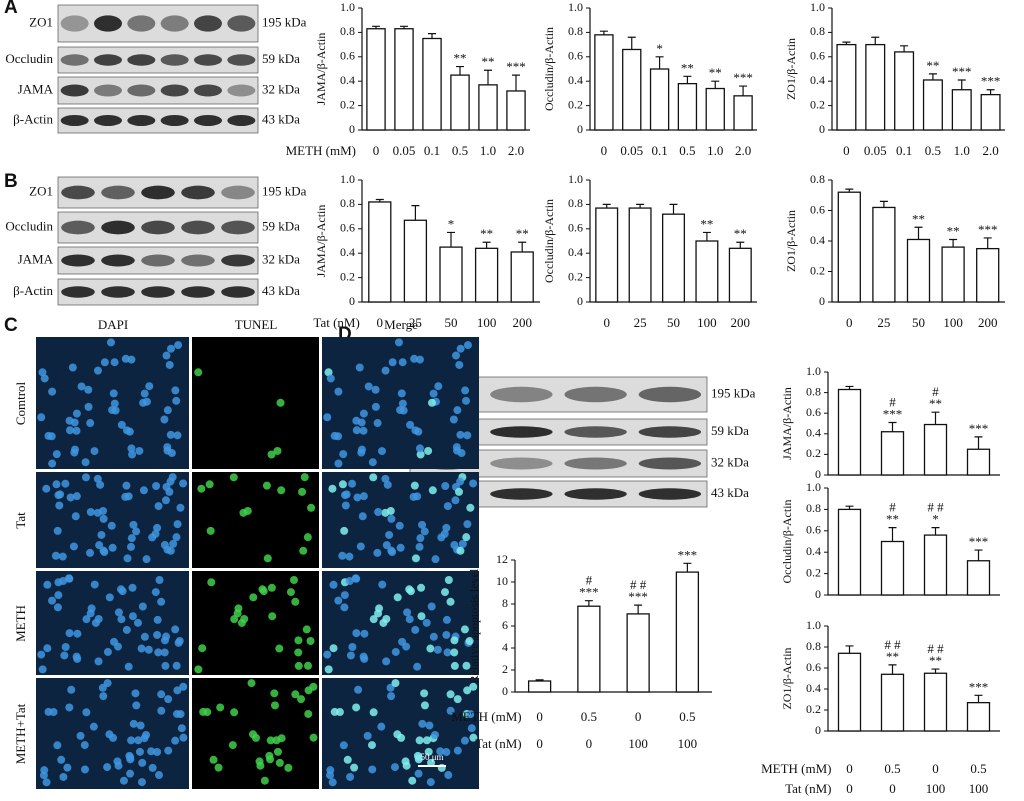 The width and height of the screenshot is (1024, 801). What do you see at coordinates (688, 554) in the screenshot?
I see `significance-label: ***` at bounding box center [688, 554].